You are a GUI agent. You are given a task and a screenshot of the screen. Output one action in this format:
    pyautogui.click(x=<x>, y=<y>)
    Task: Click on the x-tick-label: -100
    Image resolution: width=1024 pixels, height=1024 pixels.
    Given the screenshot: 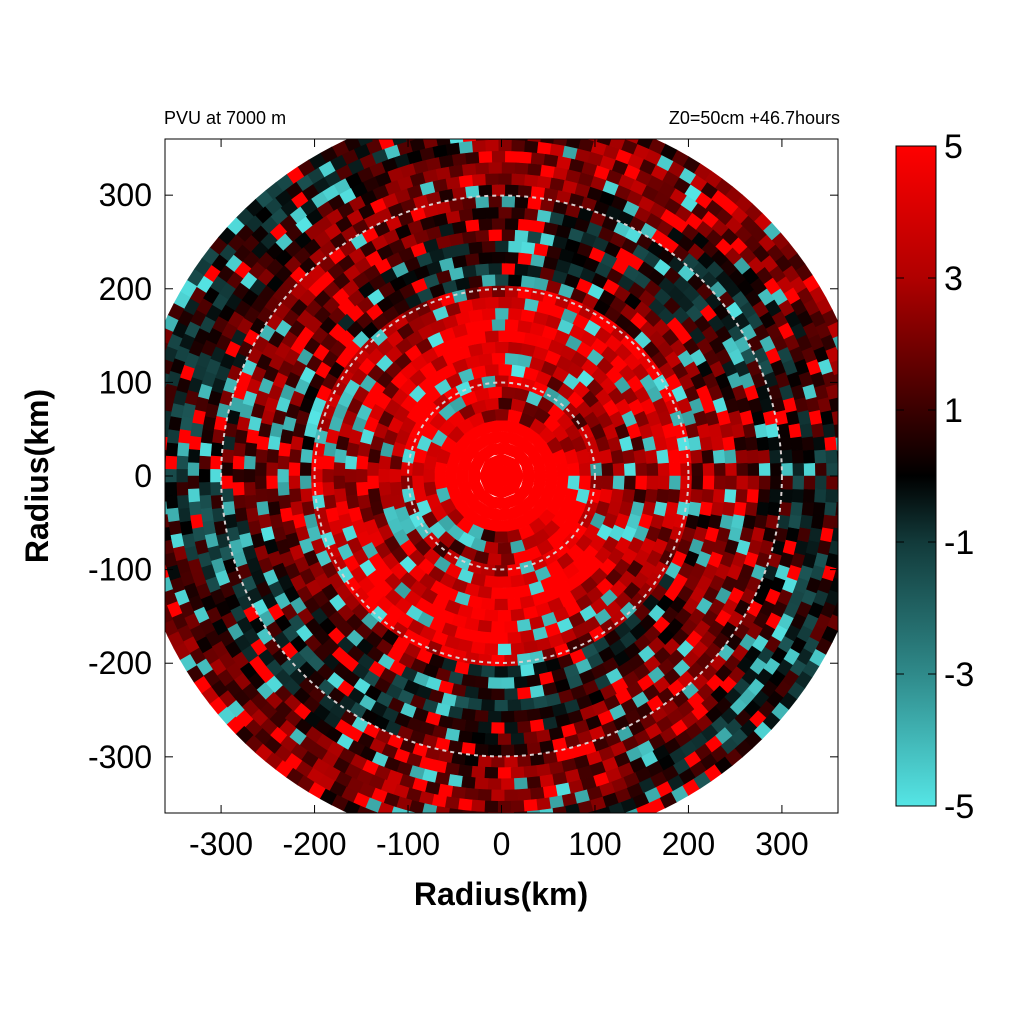 What is the action you would take?
    pyautogui.click(x=408, y=844)
    